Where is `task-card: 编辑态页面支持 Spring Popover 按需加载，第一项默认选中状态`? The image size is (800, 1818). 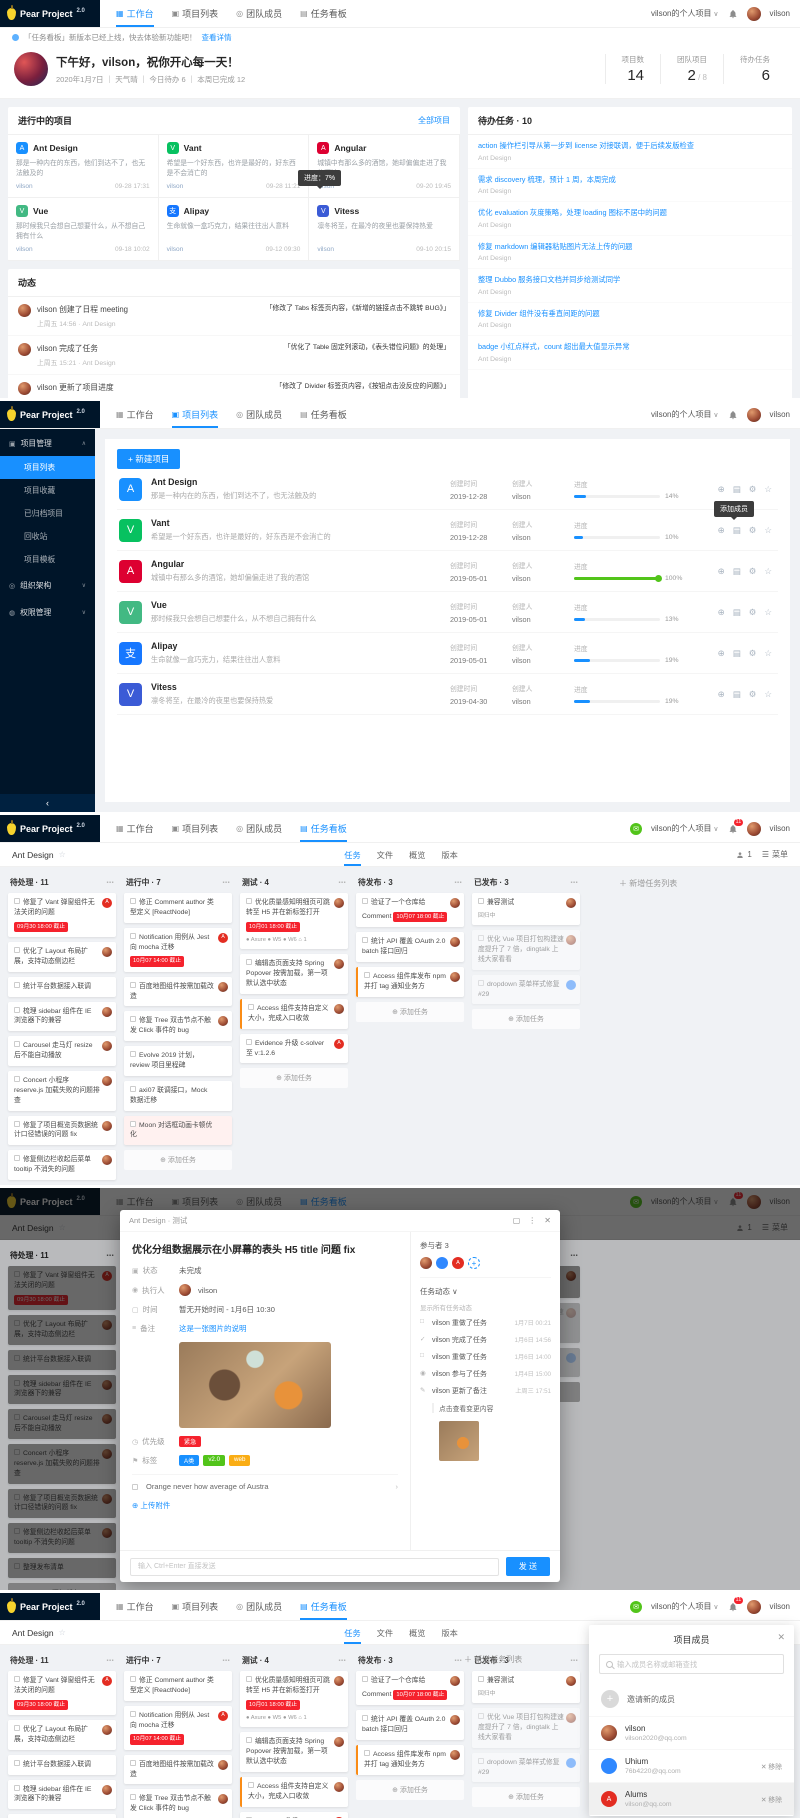 task-card: 编辑态页面支持 Spring Popover 按需加载，第一项默认选中状态 is located at coordinates (294, 974).